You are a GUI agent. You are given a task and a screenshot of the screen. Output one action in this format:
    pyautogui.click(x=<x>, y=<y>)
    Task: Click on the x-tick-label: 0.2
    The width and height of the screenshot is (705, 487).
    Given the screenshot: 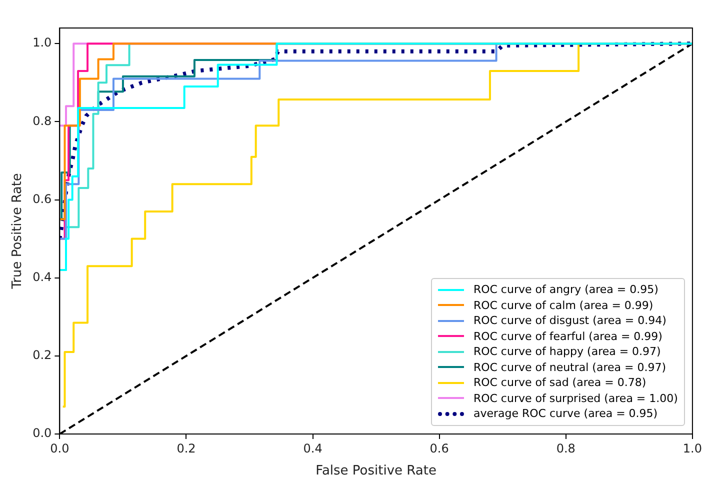 What is the action you would take?
    pyautogui.click(x=186, y=448)
    